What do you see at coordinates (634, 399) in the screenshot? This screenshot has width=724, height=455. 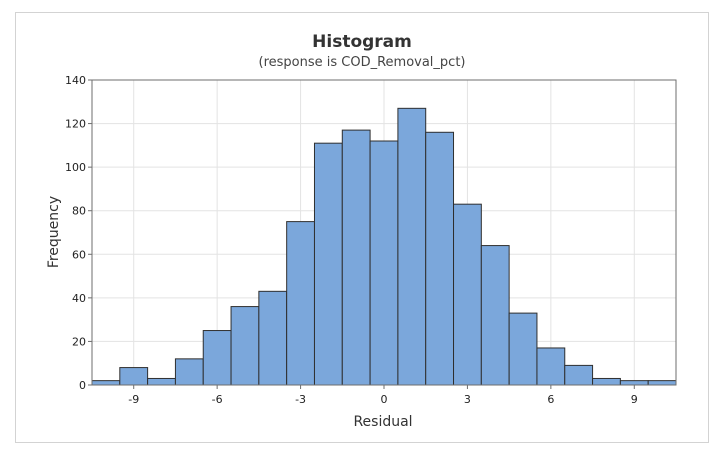 I see `x-tick-label: 9` at bounding box center [634, 399].